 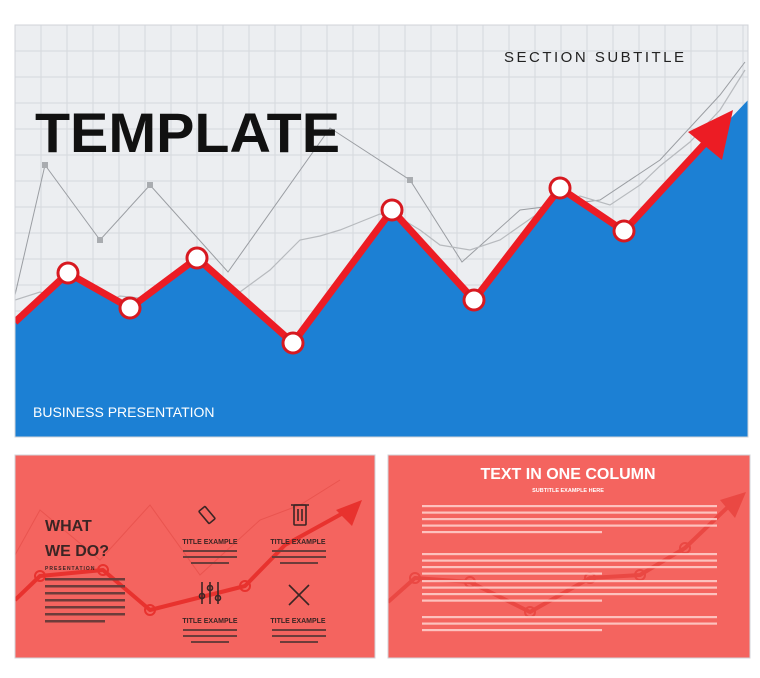 I want to click on slide-background, so click(x=569, y=556).